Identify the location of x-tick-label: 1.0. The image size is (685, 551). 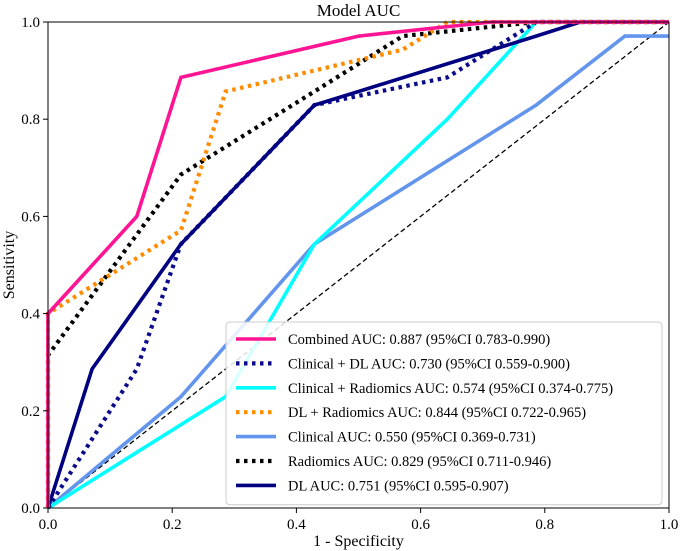
(669, 525).